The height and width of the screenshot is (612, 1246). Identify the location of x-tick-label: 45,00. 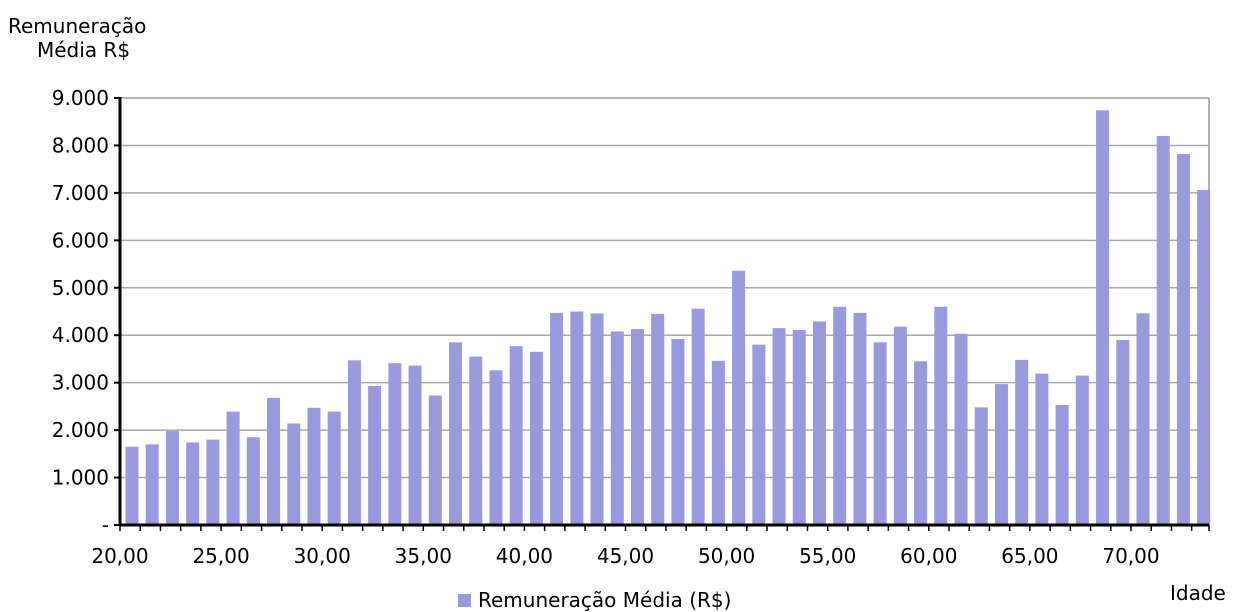
(625, 556).